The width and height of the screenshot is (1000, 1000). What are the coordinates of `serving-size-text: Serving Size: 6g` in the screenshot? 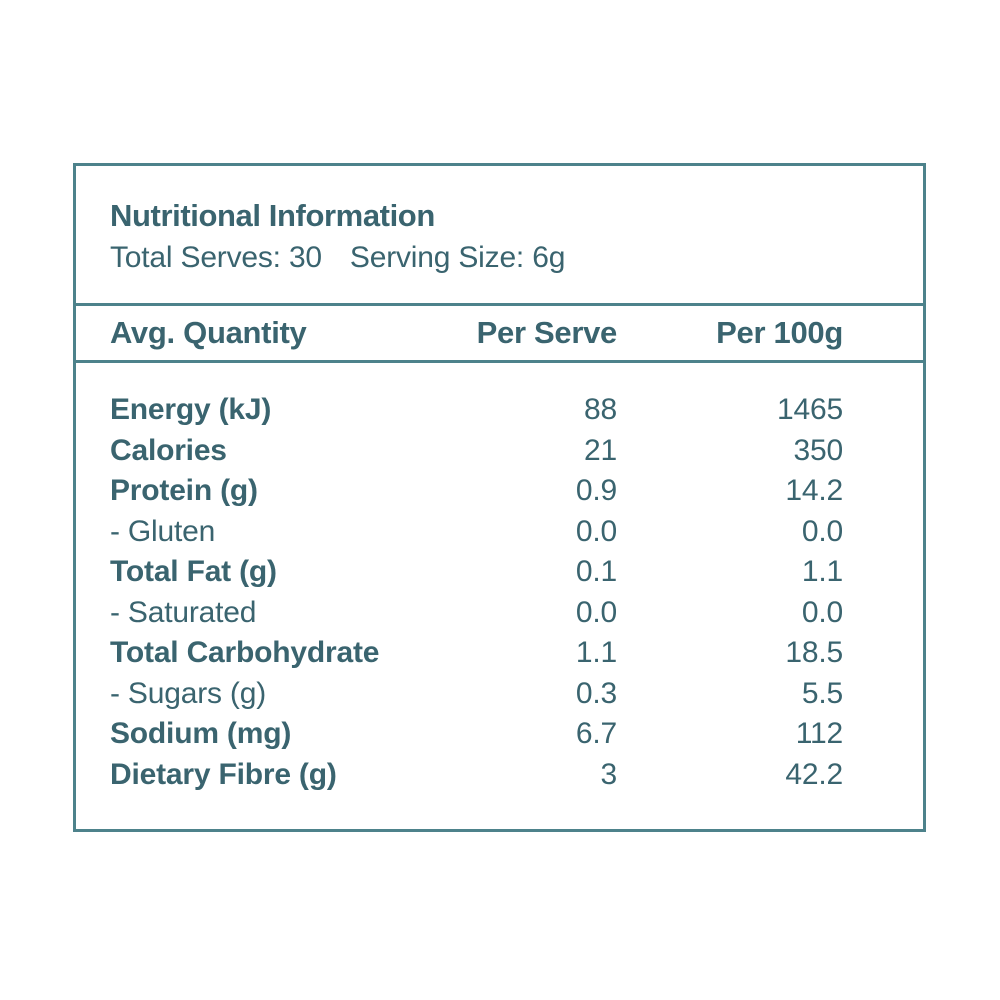 It's located at (457, 257).